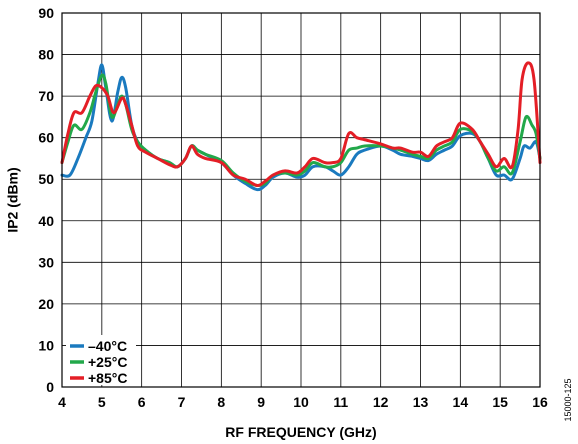 The height and width of the screenshot is (444, 578). Describe the element at coordinates (540, 402) in the screenshot. I see `x-tick-label-12: 16` at that location.